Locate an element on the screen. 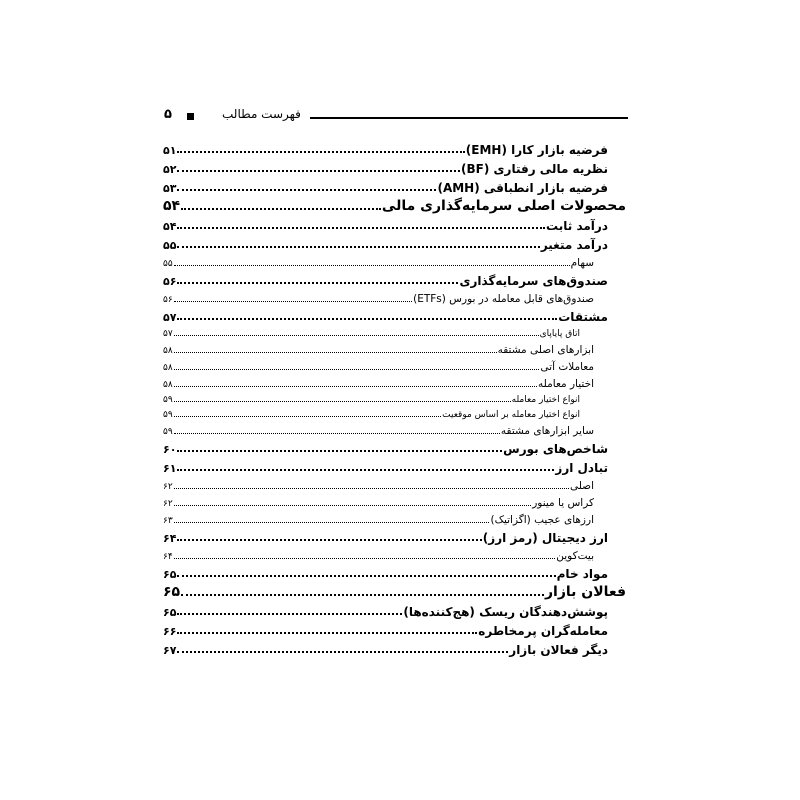  toc-entry: صندوق‌های سرمایه‌گذاری ۵۶ is located at coordinates (394, 278).